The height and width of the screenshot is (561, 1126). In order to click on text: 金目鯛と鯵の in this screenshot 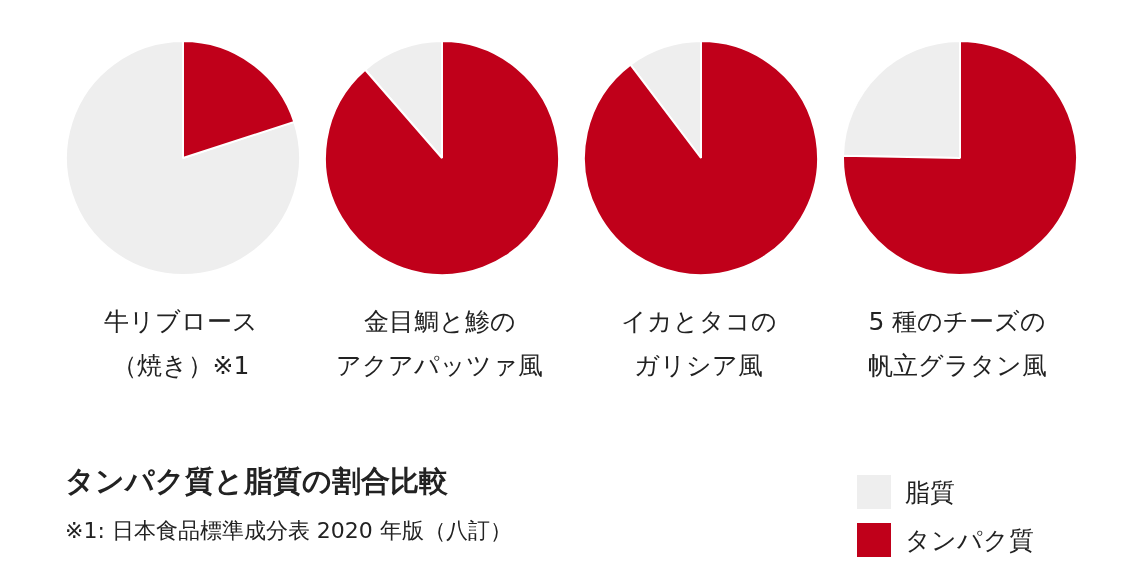, I will do `click(439, 322)`.